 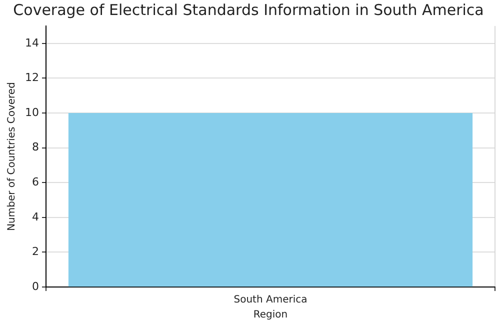 I want to click on y-tick-label: 14, so click(x=31, y=43).